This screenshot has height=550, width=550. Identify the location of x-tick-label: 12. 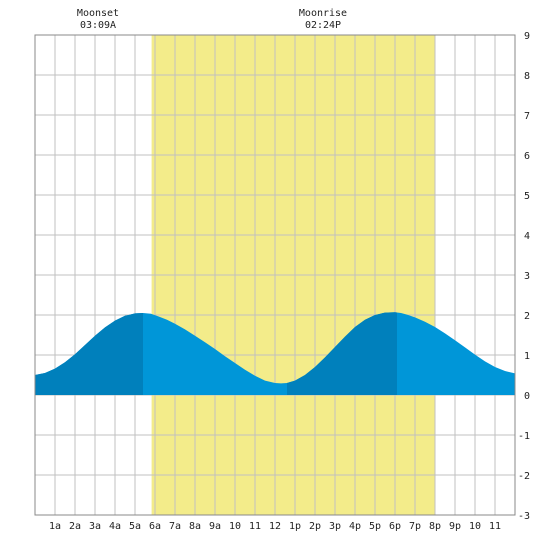
(275, 526).